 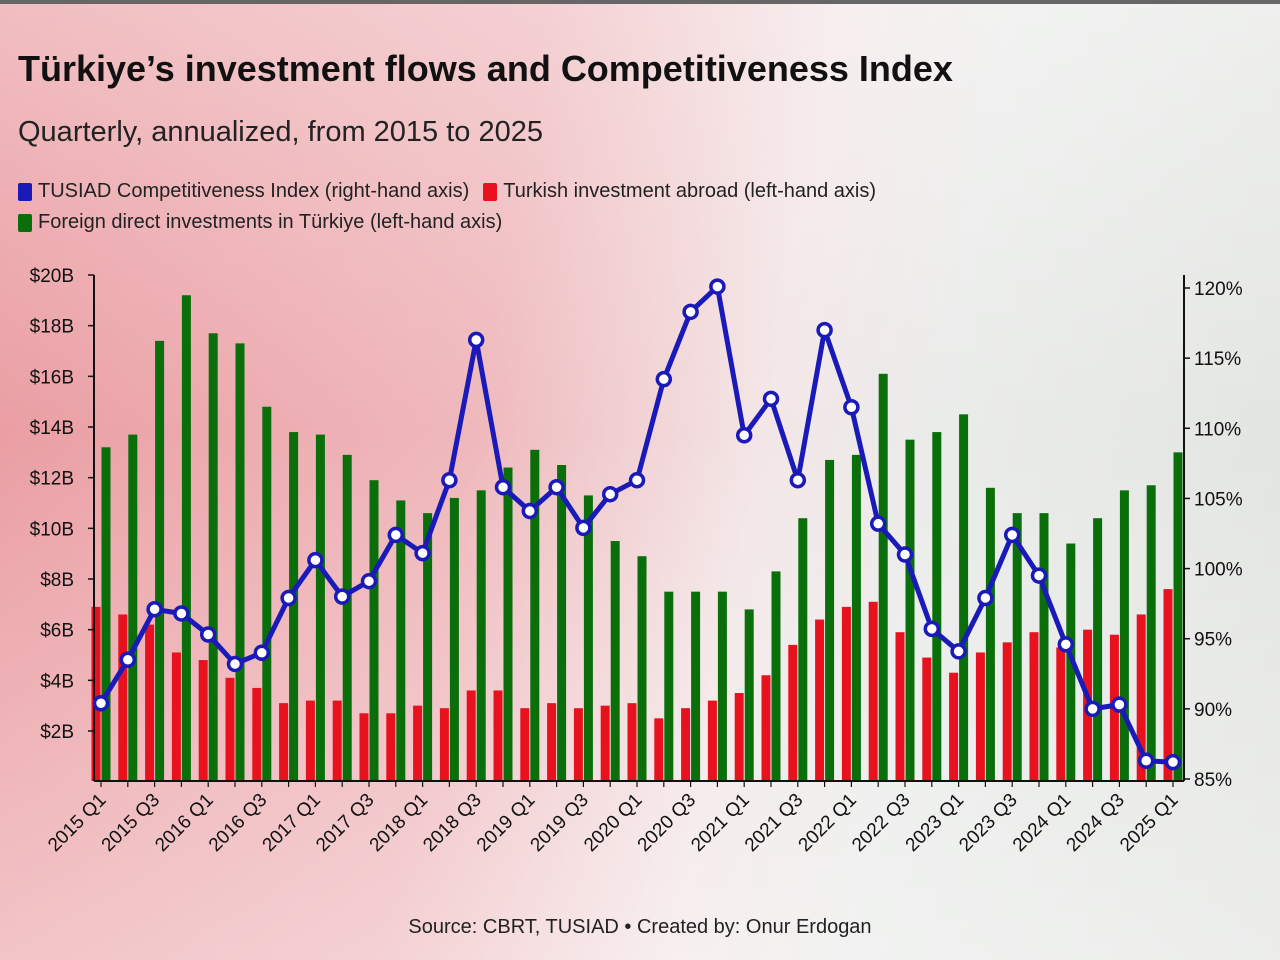 I want to click on left-tick-label: $18B, so click(x=52, y=327).